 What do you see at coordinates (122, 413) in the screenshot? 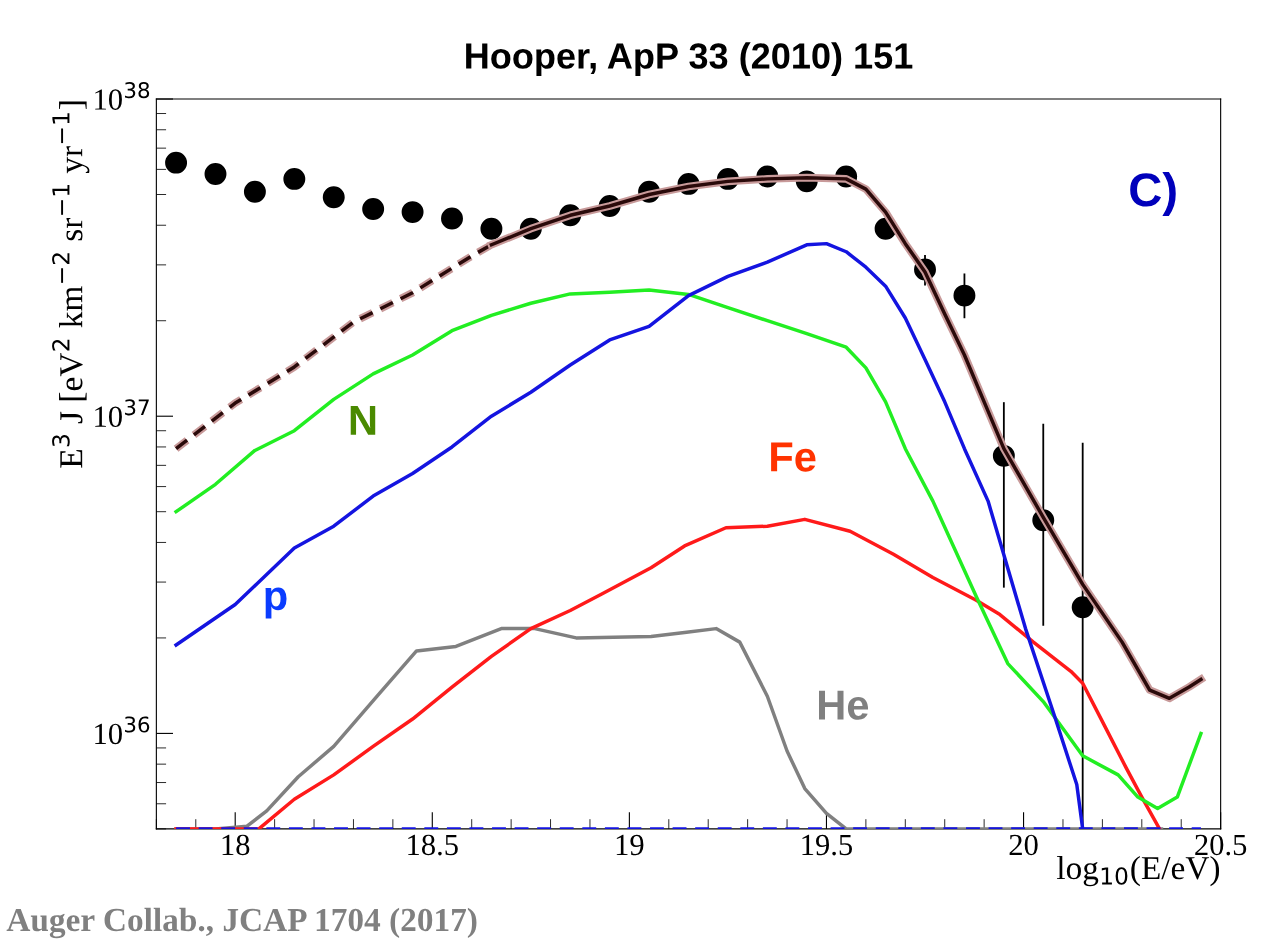
I see `y-tick-label: 10$^{37}$` at bounding box center [122, 413].